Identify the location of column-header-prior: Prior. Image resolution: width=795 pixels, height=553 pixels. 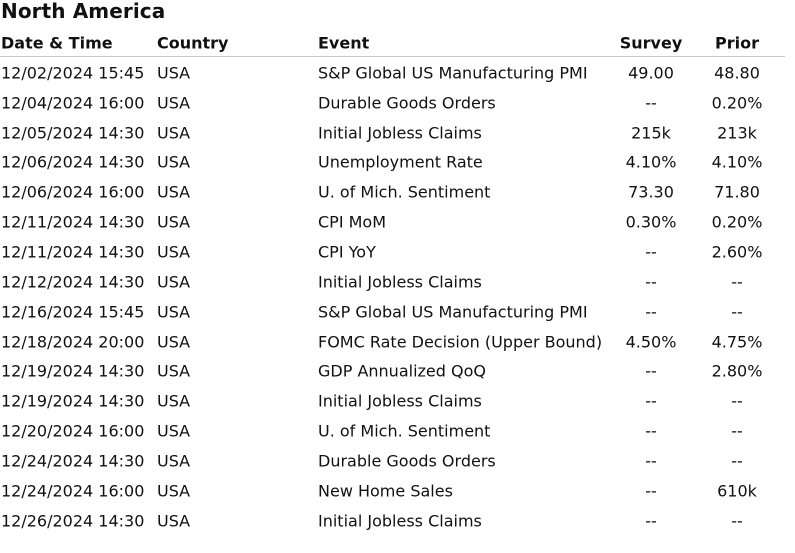
(737, 43).